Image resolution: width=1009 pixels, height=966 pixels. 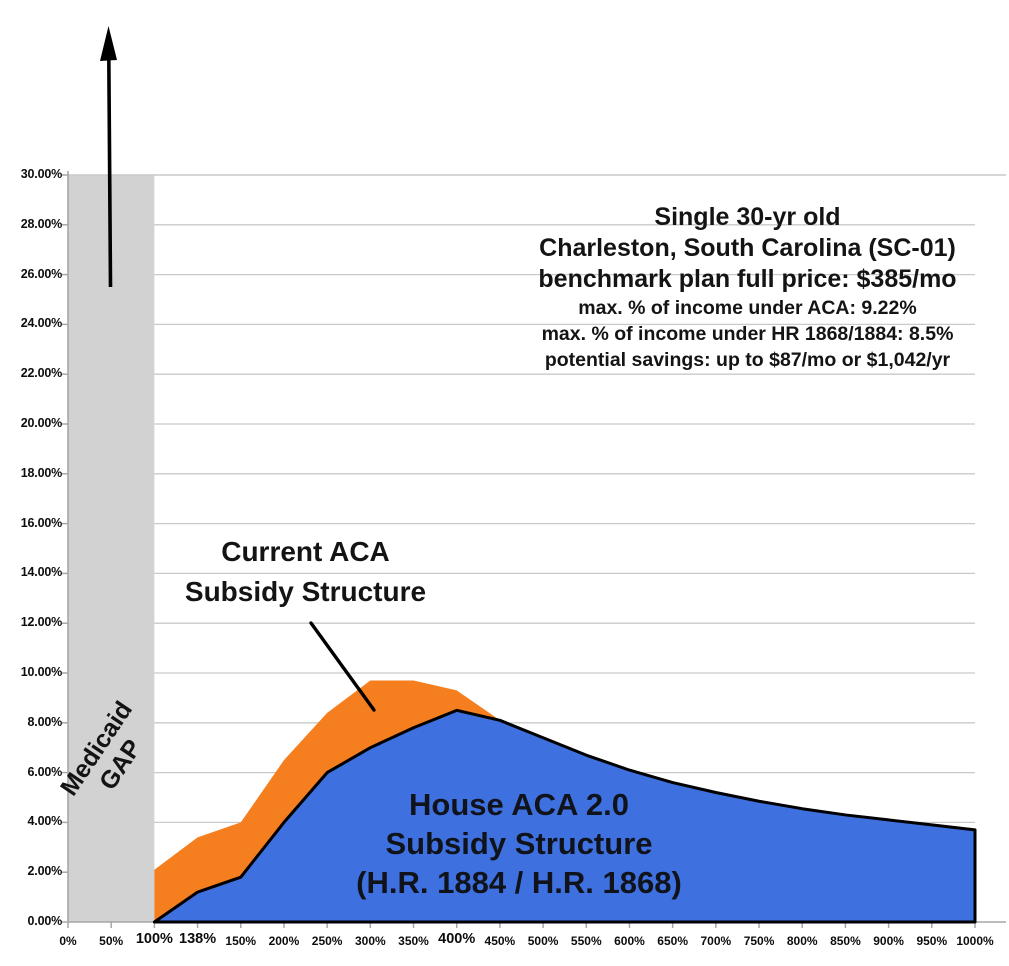 I want to click on house-label-line1: House ACA 2.0, so click(x=519, y=804).